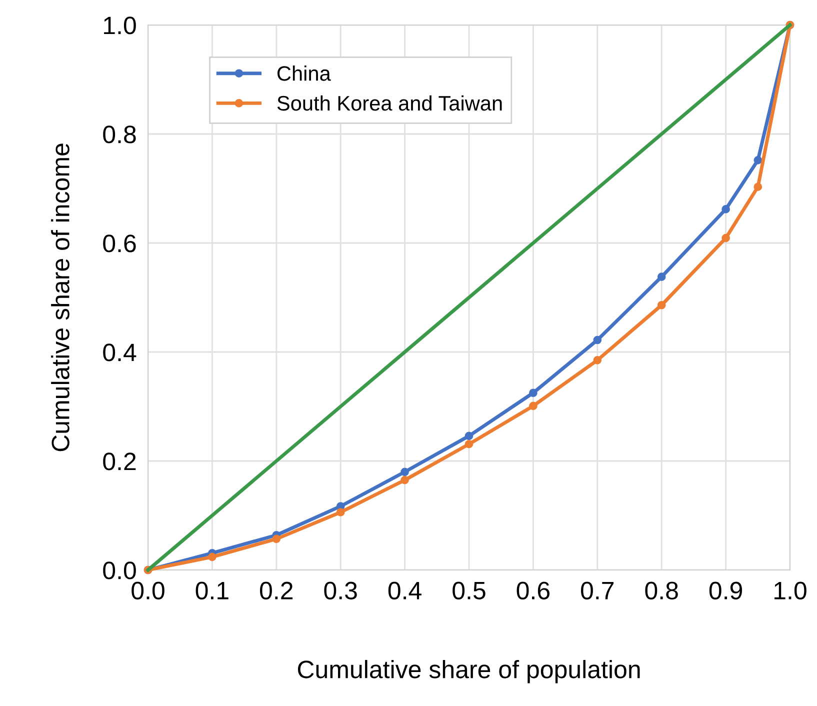 The width and height of the screenshot is (817, 706). Describe the element at coordinates (119, 353) in the screenshot. I see `y-tick-label: 0.4` at that location.